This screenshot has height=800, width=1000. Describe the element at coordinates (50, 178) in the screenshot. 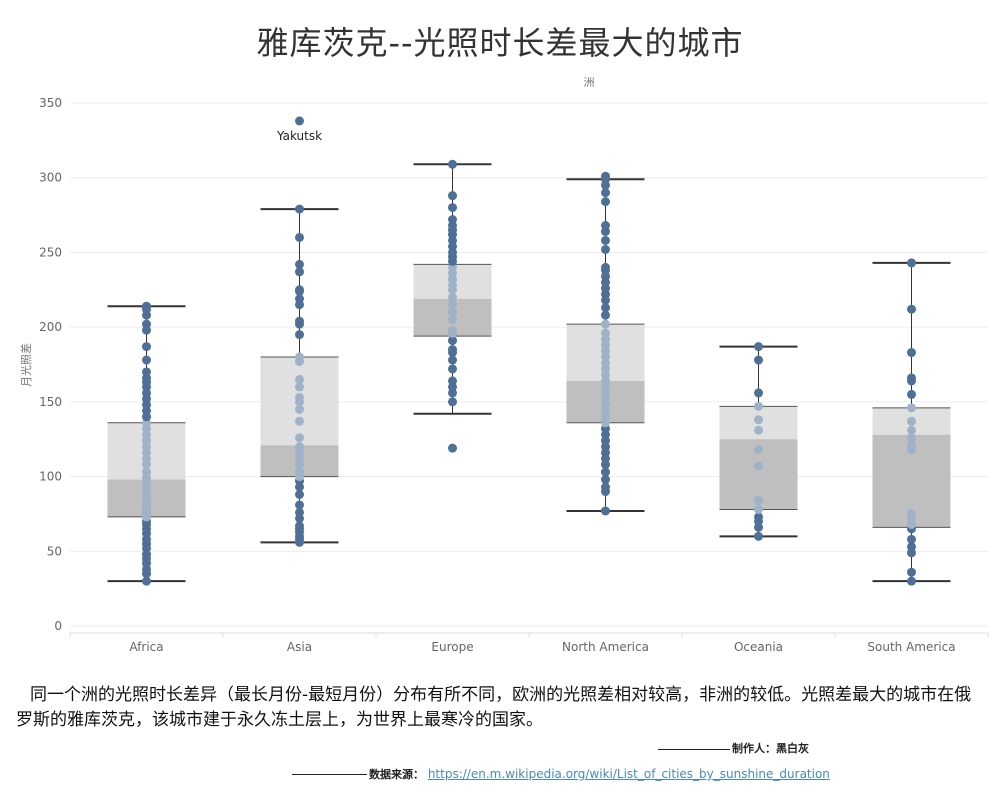

I see `y-tick-label: 300` at that location.